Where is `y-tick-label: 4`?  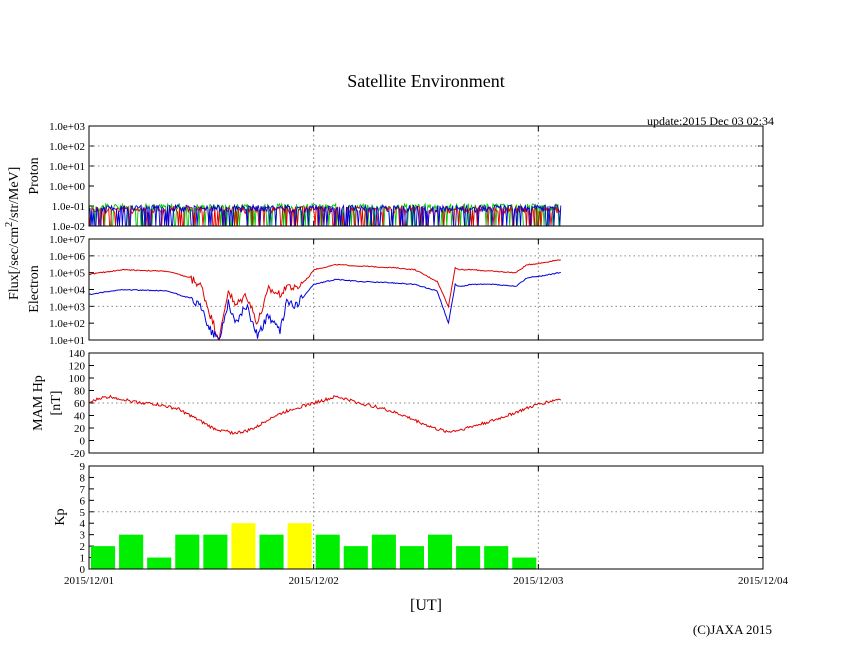
y-tick-label: 4 is located at coordinates (83, 524).